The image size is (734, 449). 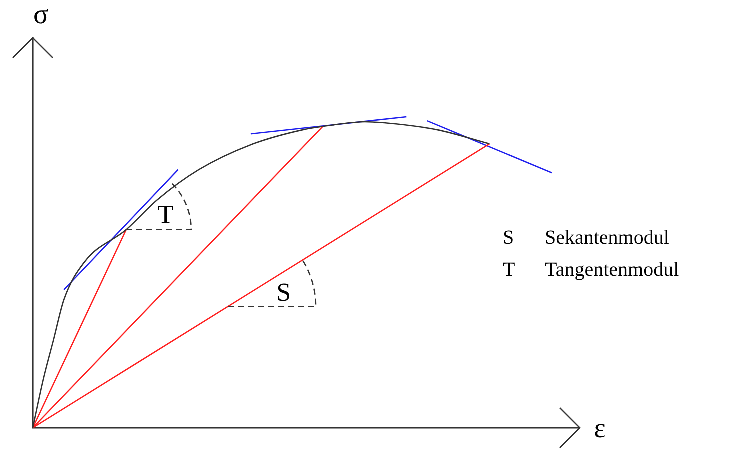 I want to click on y-axis-title: σ, so click(x=41, y=15).